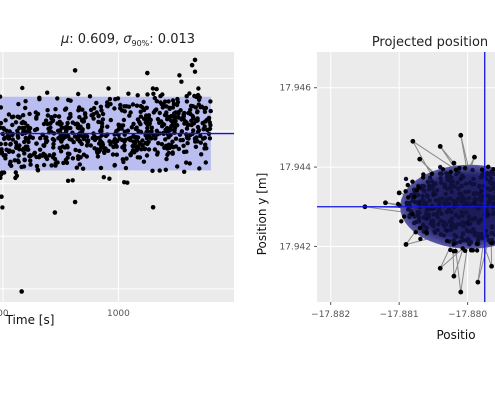 The image size is (495, 400). What do you see at coordinates (296, 168) in the screenshot?
I see `right-y-tick-label: 17.944` at bounding box center [296, 168].